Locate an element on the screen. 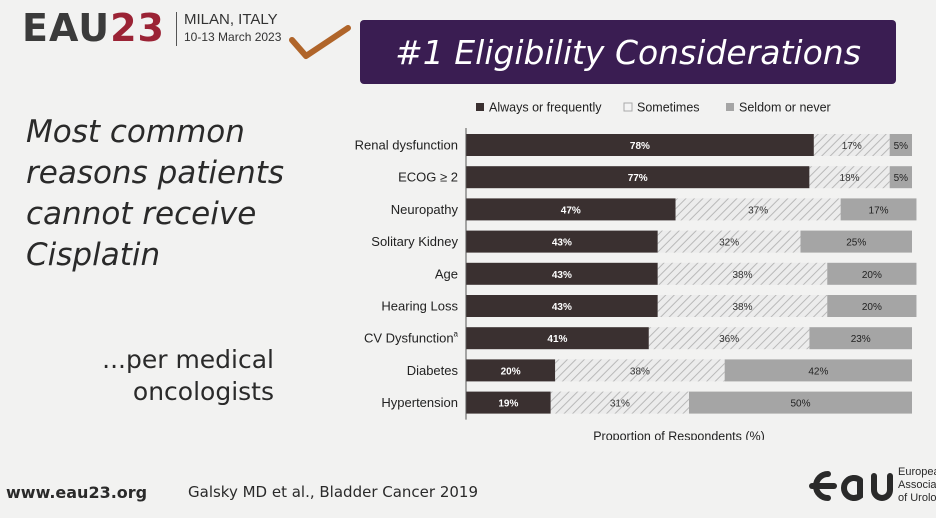  org-line: European is located at coordinates (917, 472).